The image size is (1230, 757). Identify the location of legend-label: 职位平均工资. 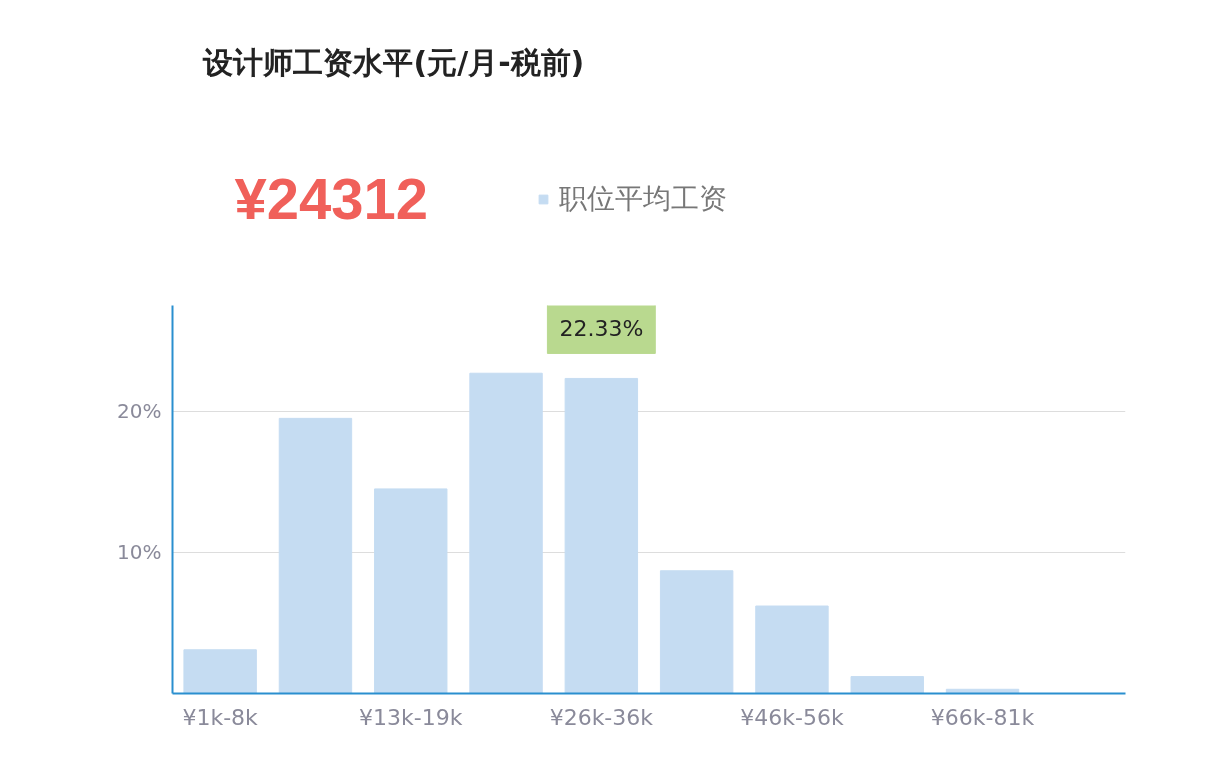
(643, 199).